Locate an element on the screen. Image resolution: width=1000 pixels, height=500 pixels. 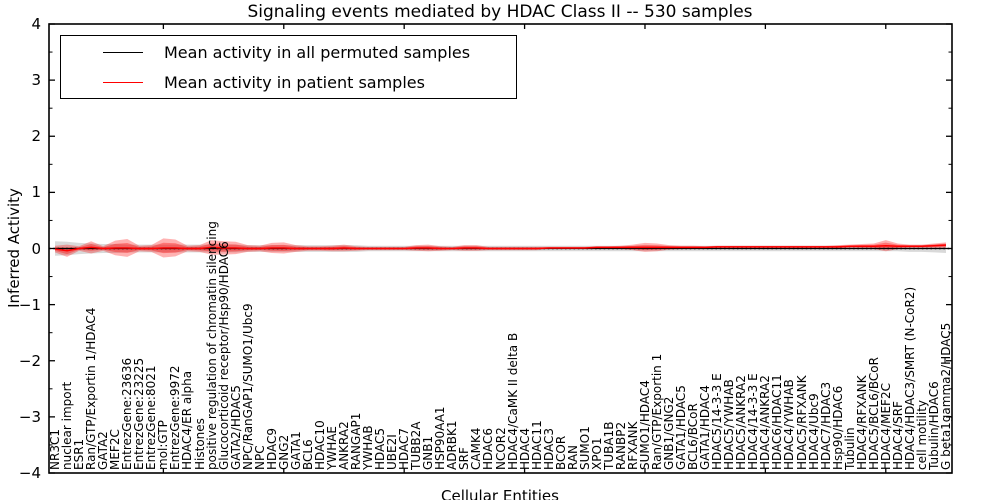
patient-line-sample is located at coordinates (123, 82).